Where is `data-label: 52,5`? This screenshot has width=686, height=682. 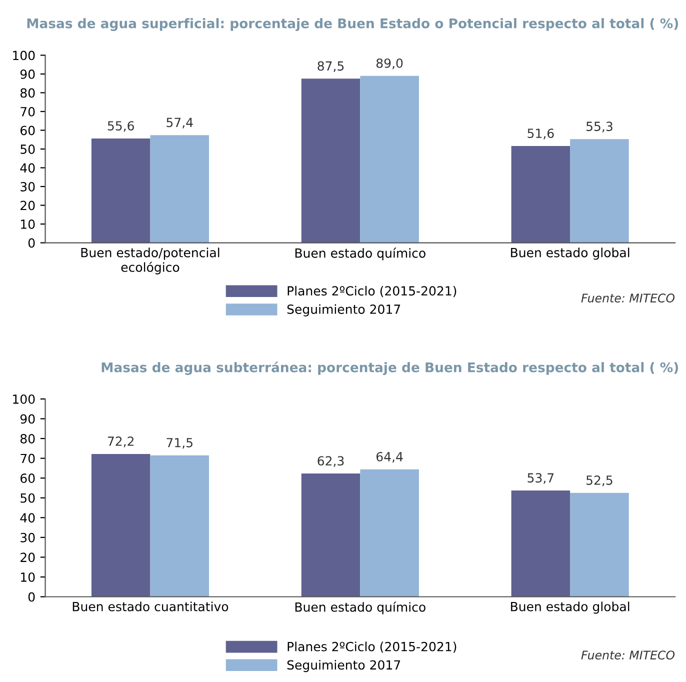
data-label: 52,5 is located at coordinates (599, 480).